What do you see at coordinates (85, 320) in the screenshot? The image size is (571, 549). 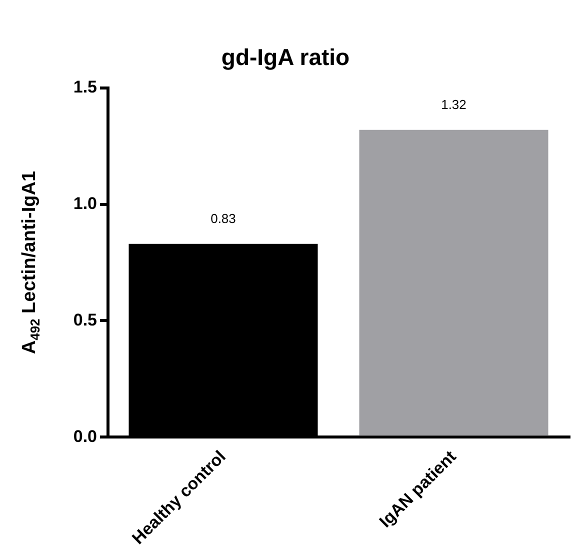 I see `y-tick-label: 0.5` at bounding box center [85, 320].